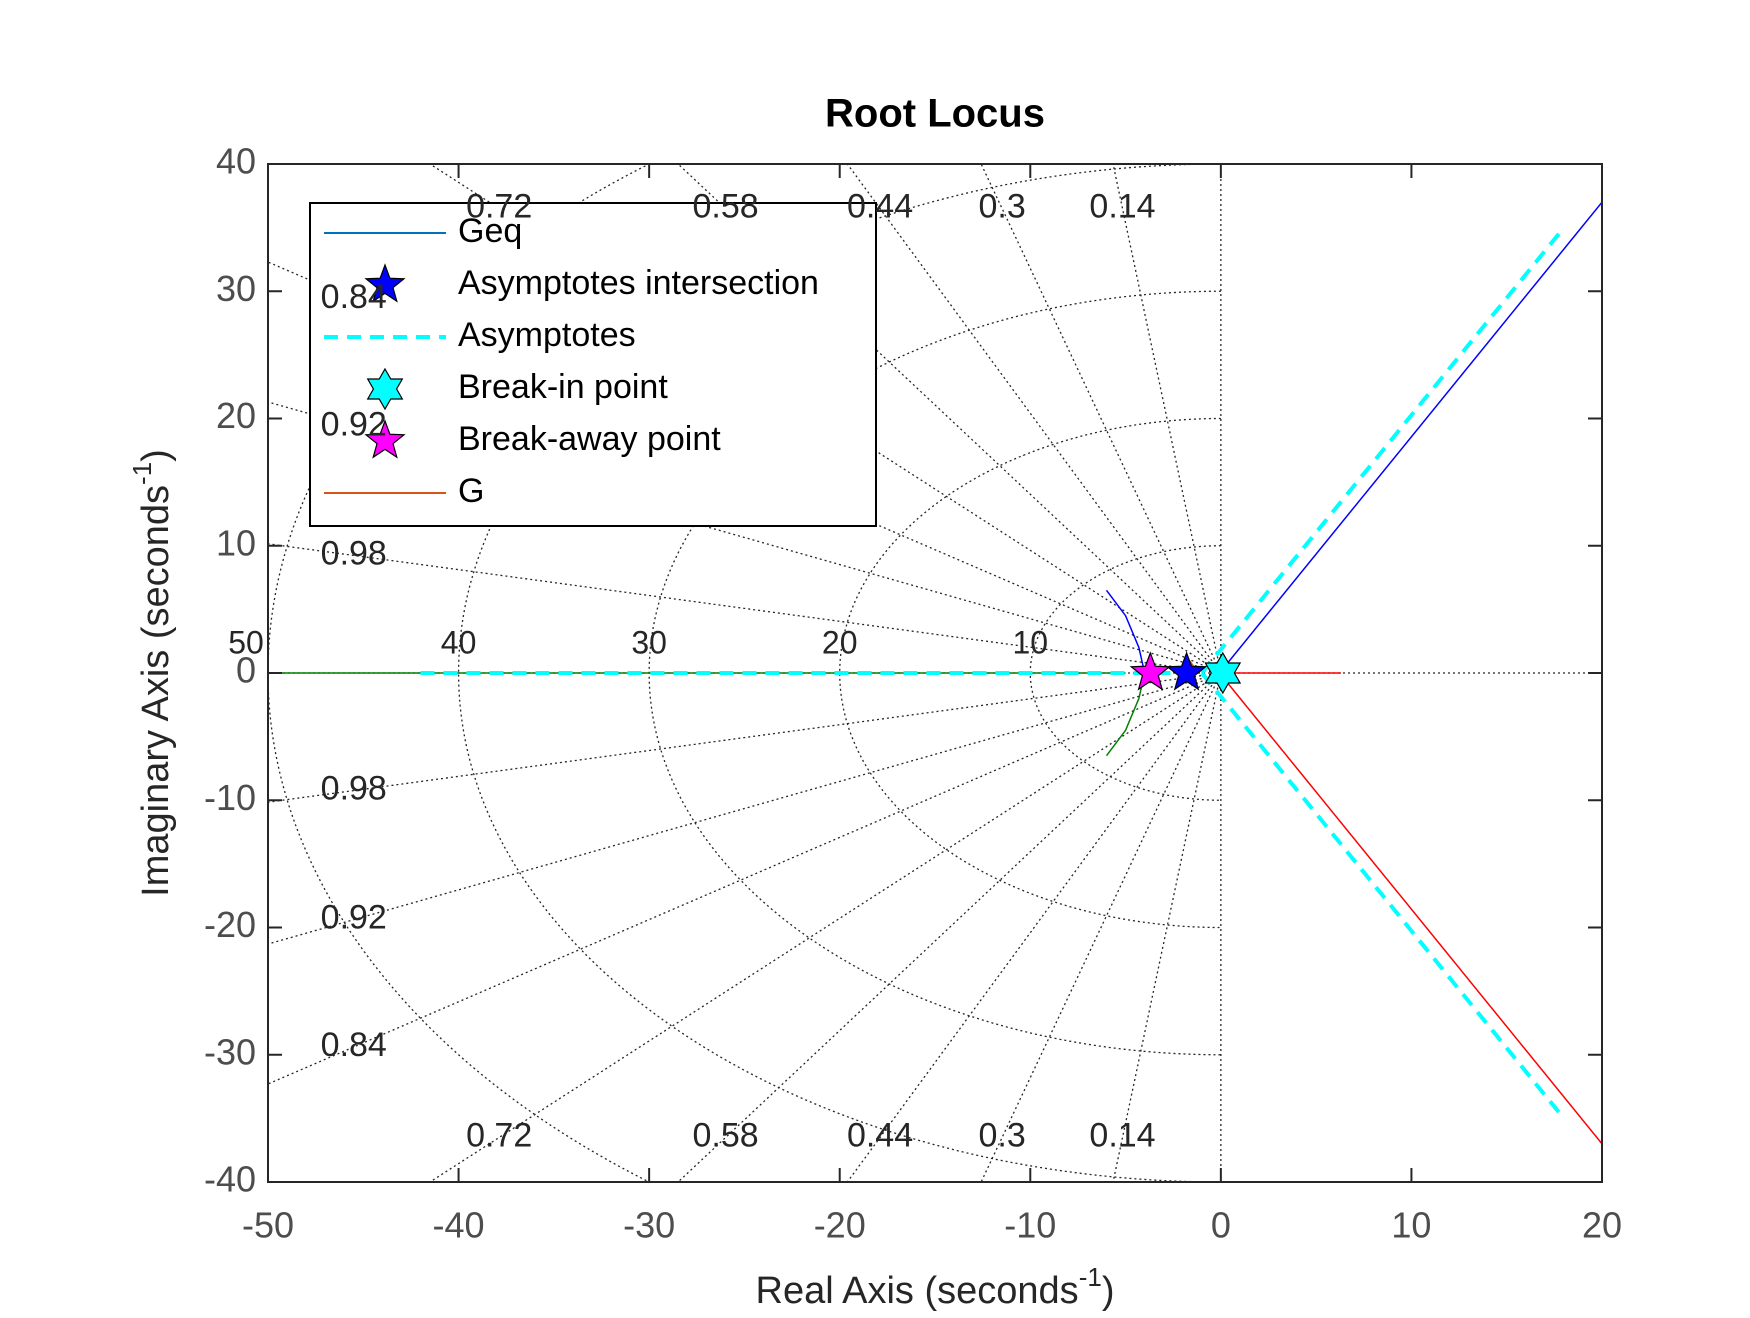 The height and width of the screenshot is (1318, 1750). Describe the element at coordinates (1108, 1291) in the screenshot. I see `x-axis-label-end: )` at that location.